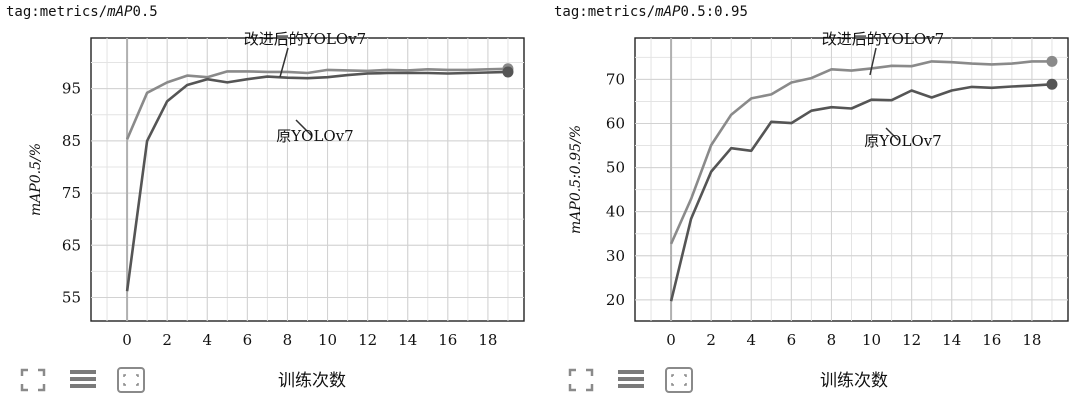 The image size is (1088, 405). I want to click on y-tick-label: 85, so click(71, 141).